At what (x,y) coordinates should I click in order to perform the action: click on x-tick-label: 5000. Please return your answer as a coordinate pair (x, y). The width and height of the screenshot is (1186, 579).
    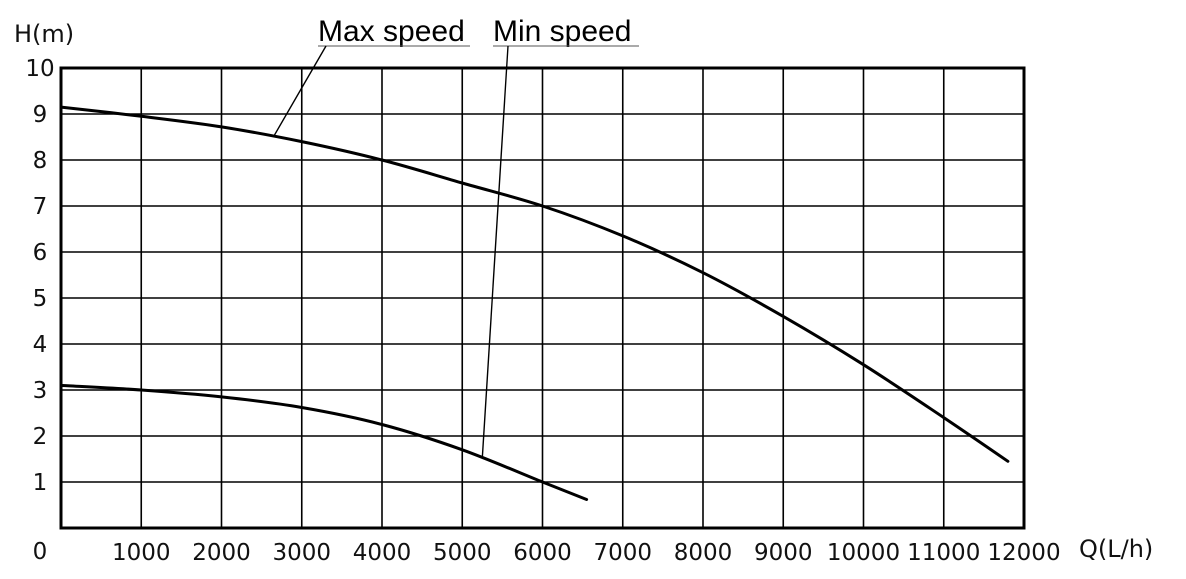
    Looking at the image, I should click on (462, 553).